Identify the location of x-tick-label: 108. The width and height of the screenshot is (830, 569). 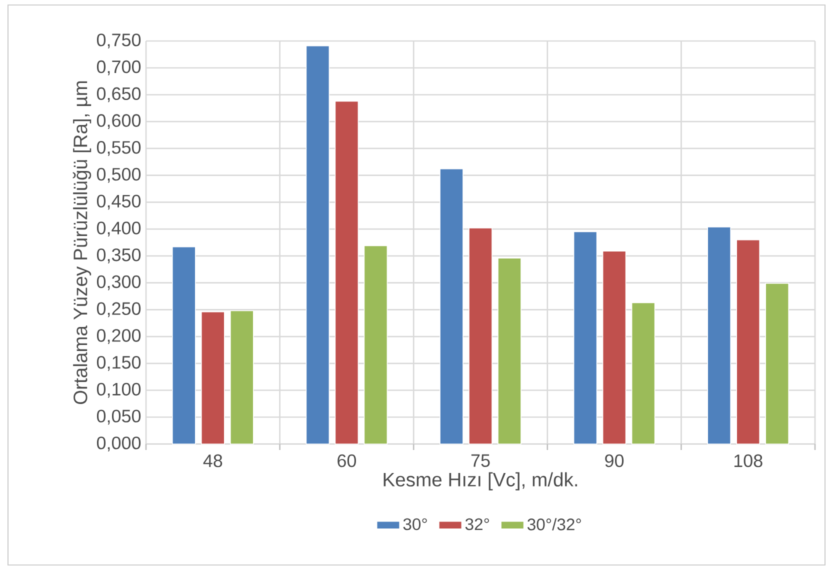
(748, 461).